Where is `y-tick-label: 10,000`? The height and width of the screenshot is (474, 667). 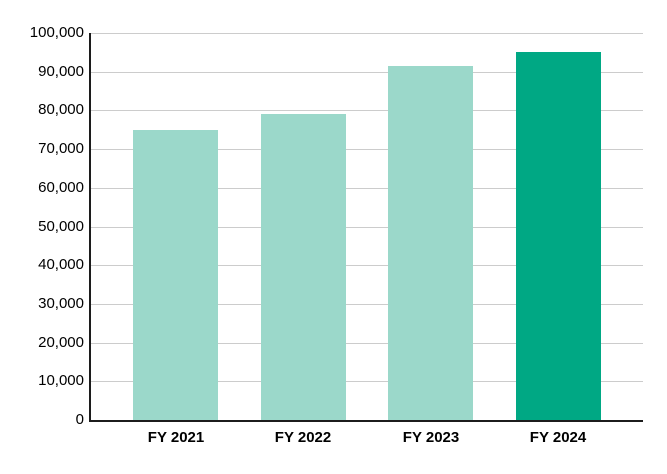
y-tick-label: 10,000 is located at coordinates (61, 380).